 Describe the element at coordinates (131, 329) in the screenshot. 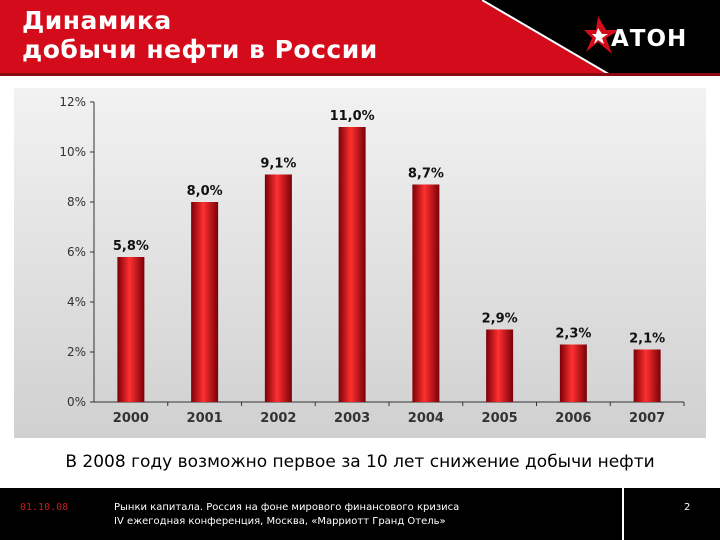

I see `bar-2000` at that location.